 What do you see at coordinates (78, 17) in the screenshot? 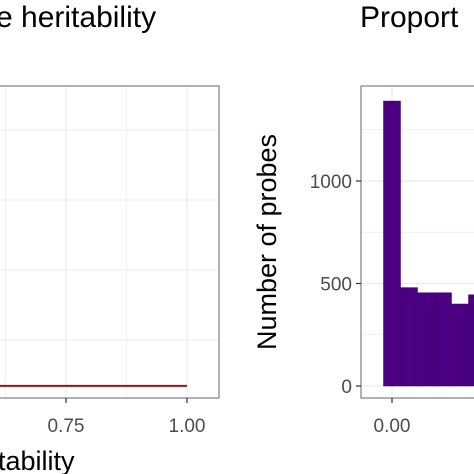
I see `left-chart-title: e heritability` at bounding box center [78, 17].